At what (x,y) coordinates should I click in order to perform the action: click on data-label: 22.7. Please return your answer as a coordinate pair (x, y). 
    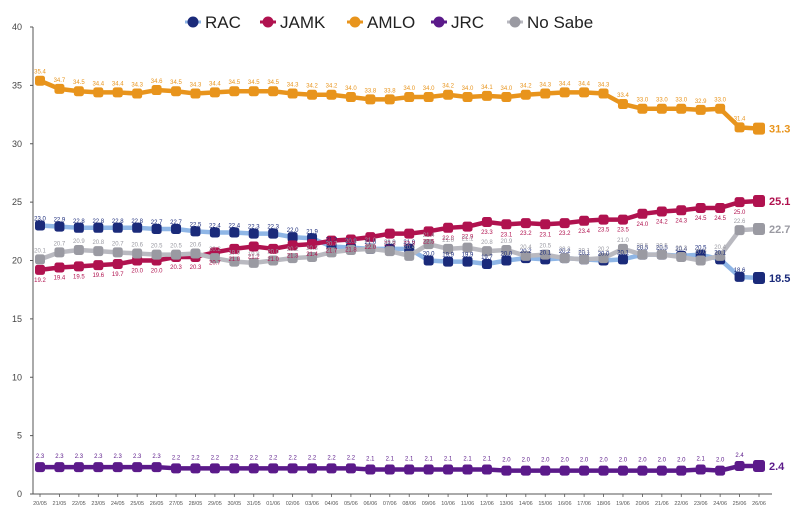
    Looking at the image, I should click on (157, 223).